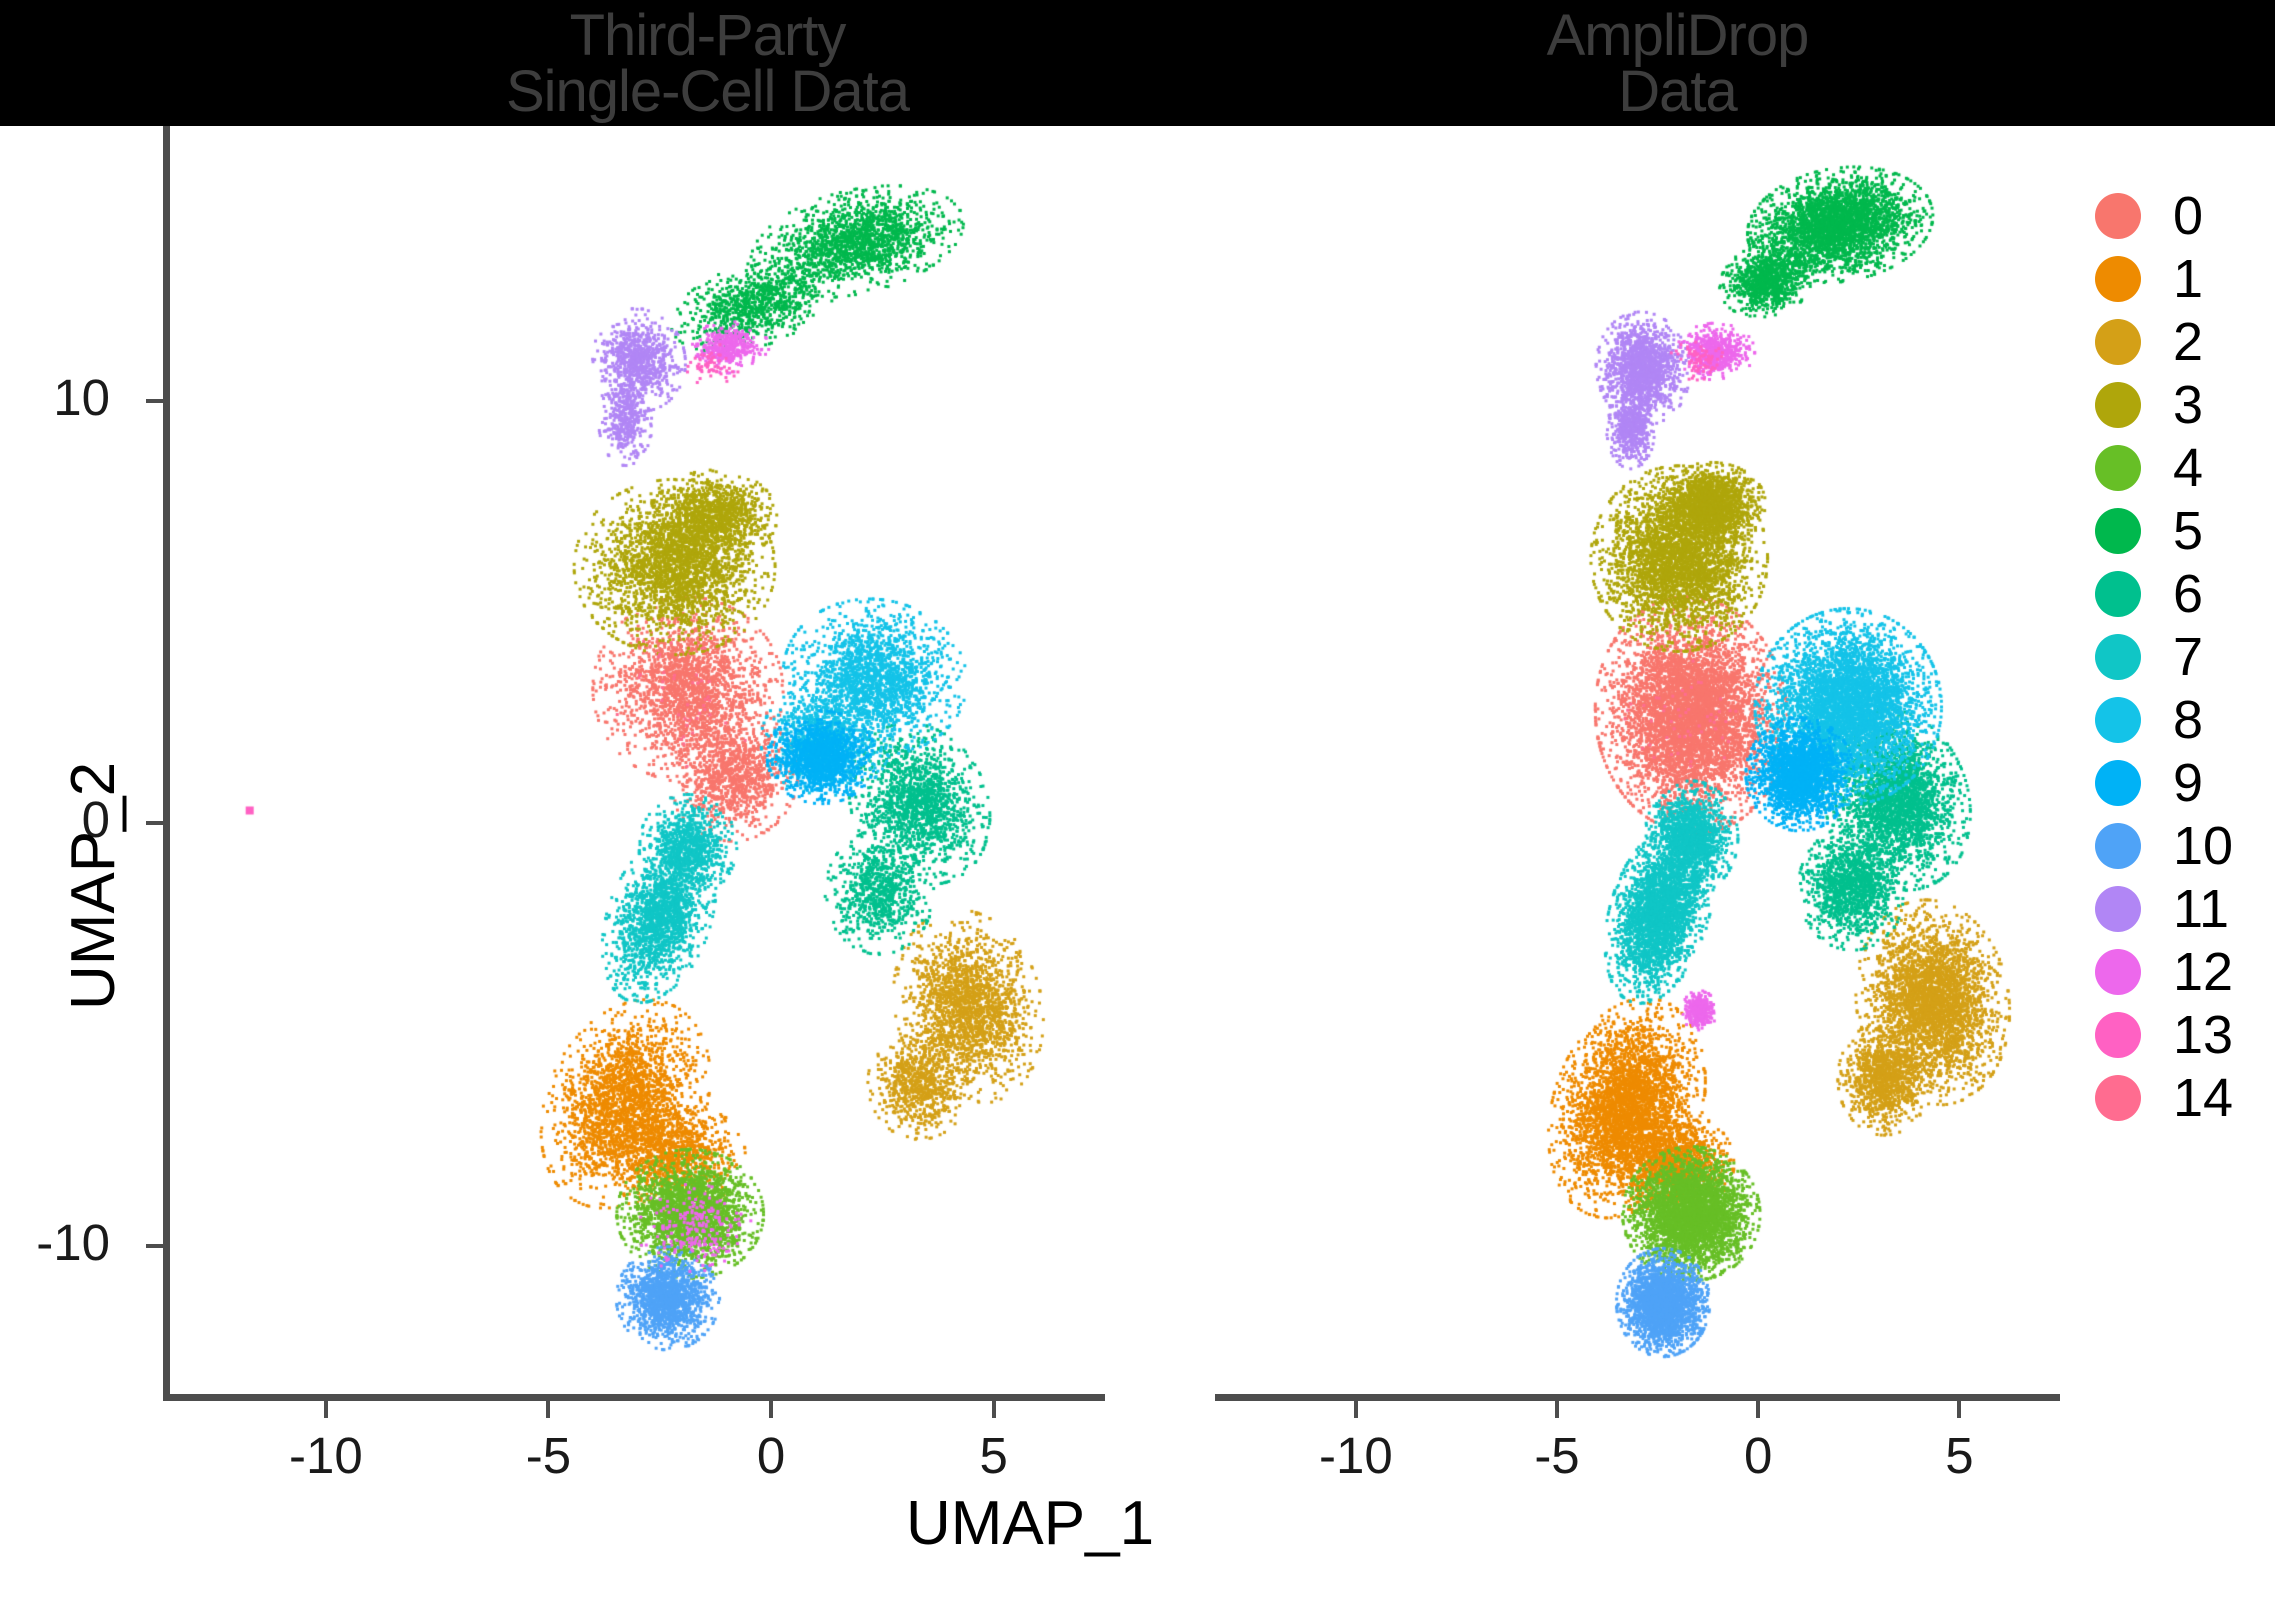 The height and width of the screenshot is (1598, 2275). Describe the element at coordinates (81, 397) in the screenshot. I see `y-tick-label-0: 10` at that location.